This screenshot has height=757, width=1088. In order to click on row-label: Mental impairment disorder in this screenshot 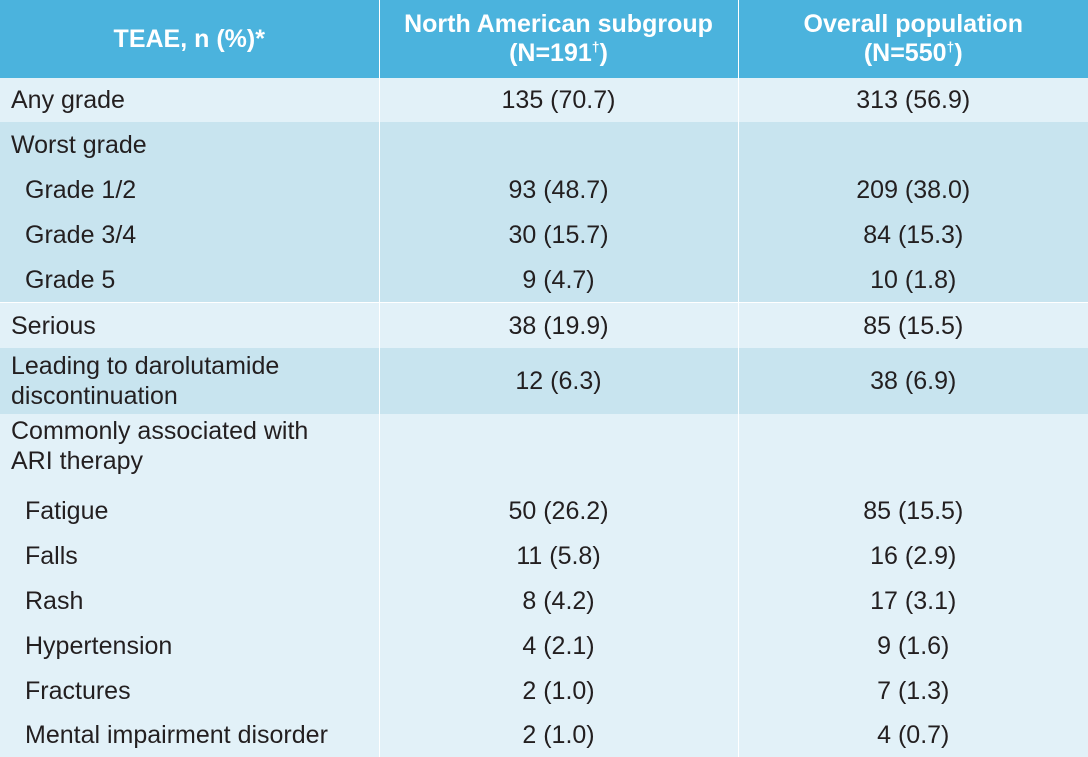, I will do `click(189, 735)`.